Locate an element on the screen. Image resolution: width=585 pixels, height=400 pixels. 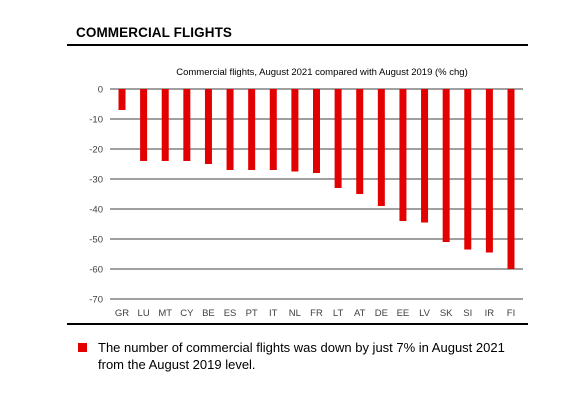
x-tick-label: BE is located at coordinates (208, 313).